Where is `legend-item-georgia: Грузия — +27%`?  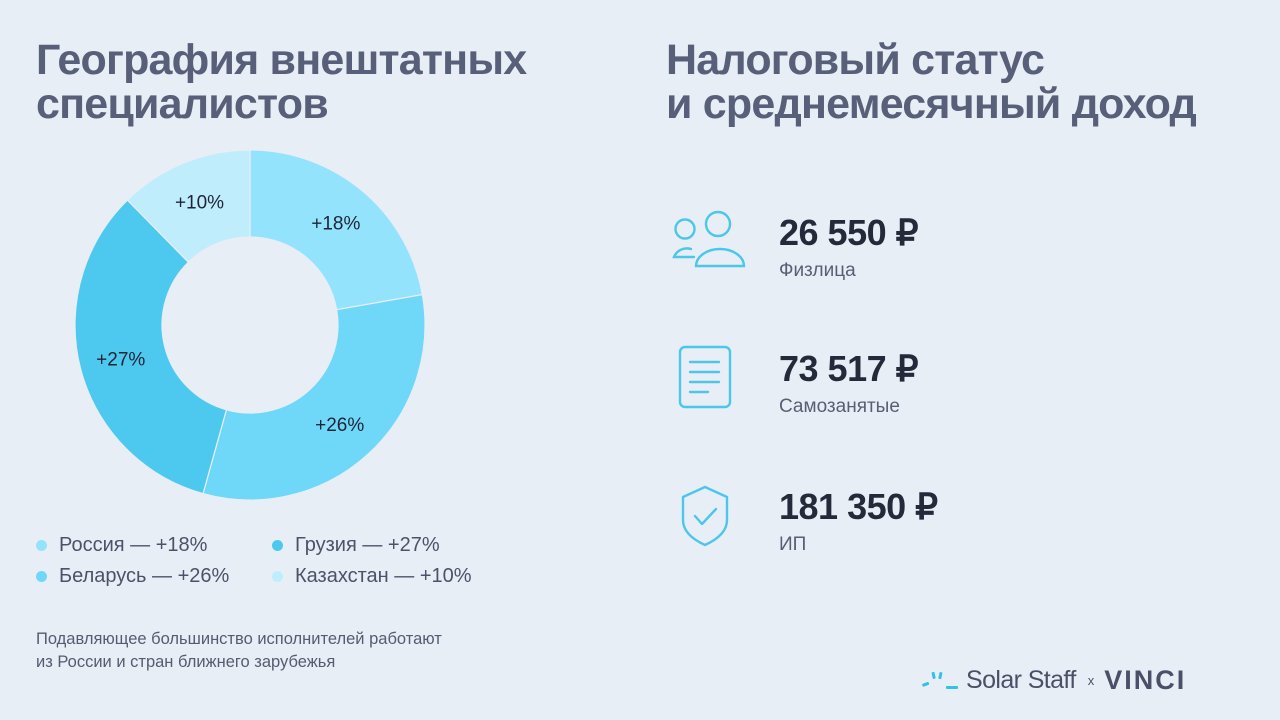
legend-item-georgia: Грузия — +27% is located at coordinates (356, 545).